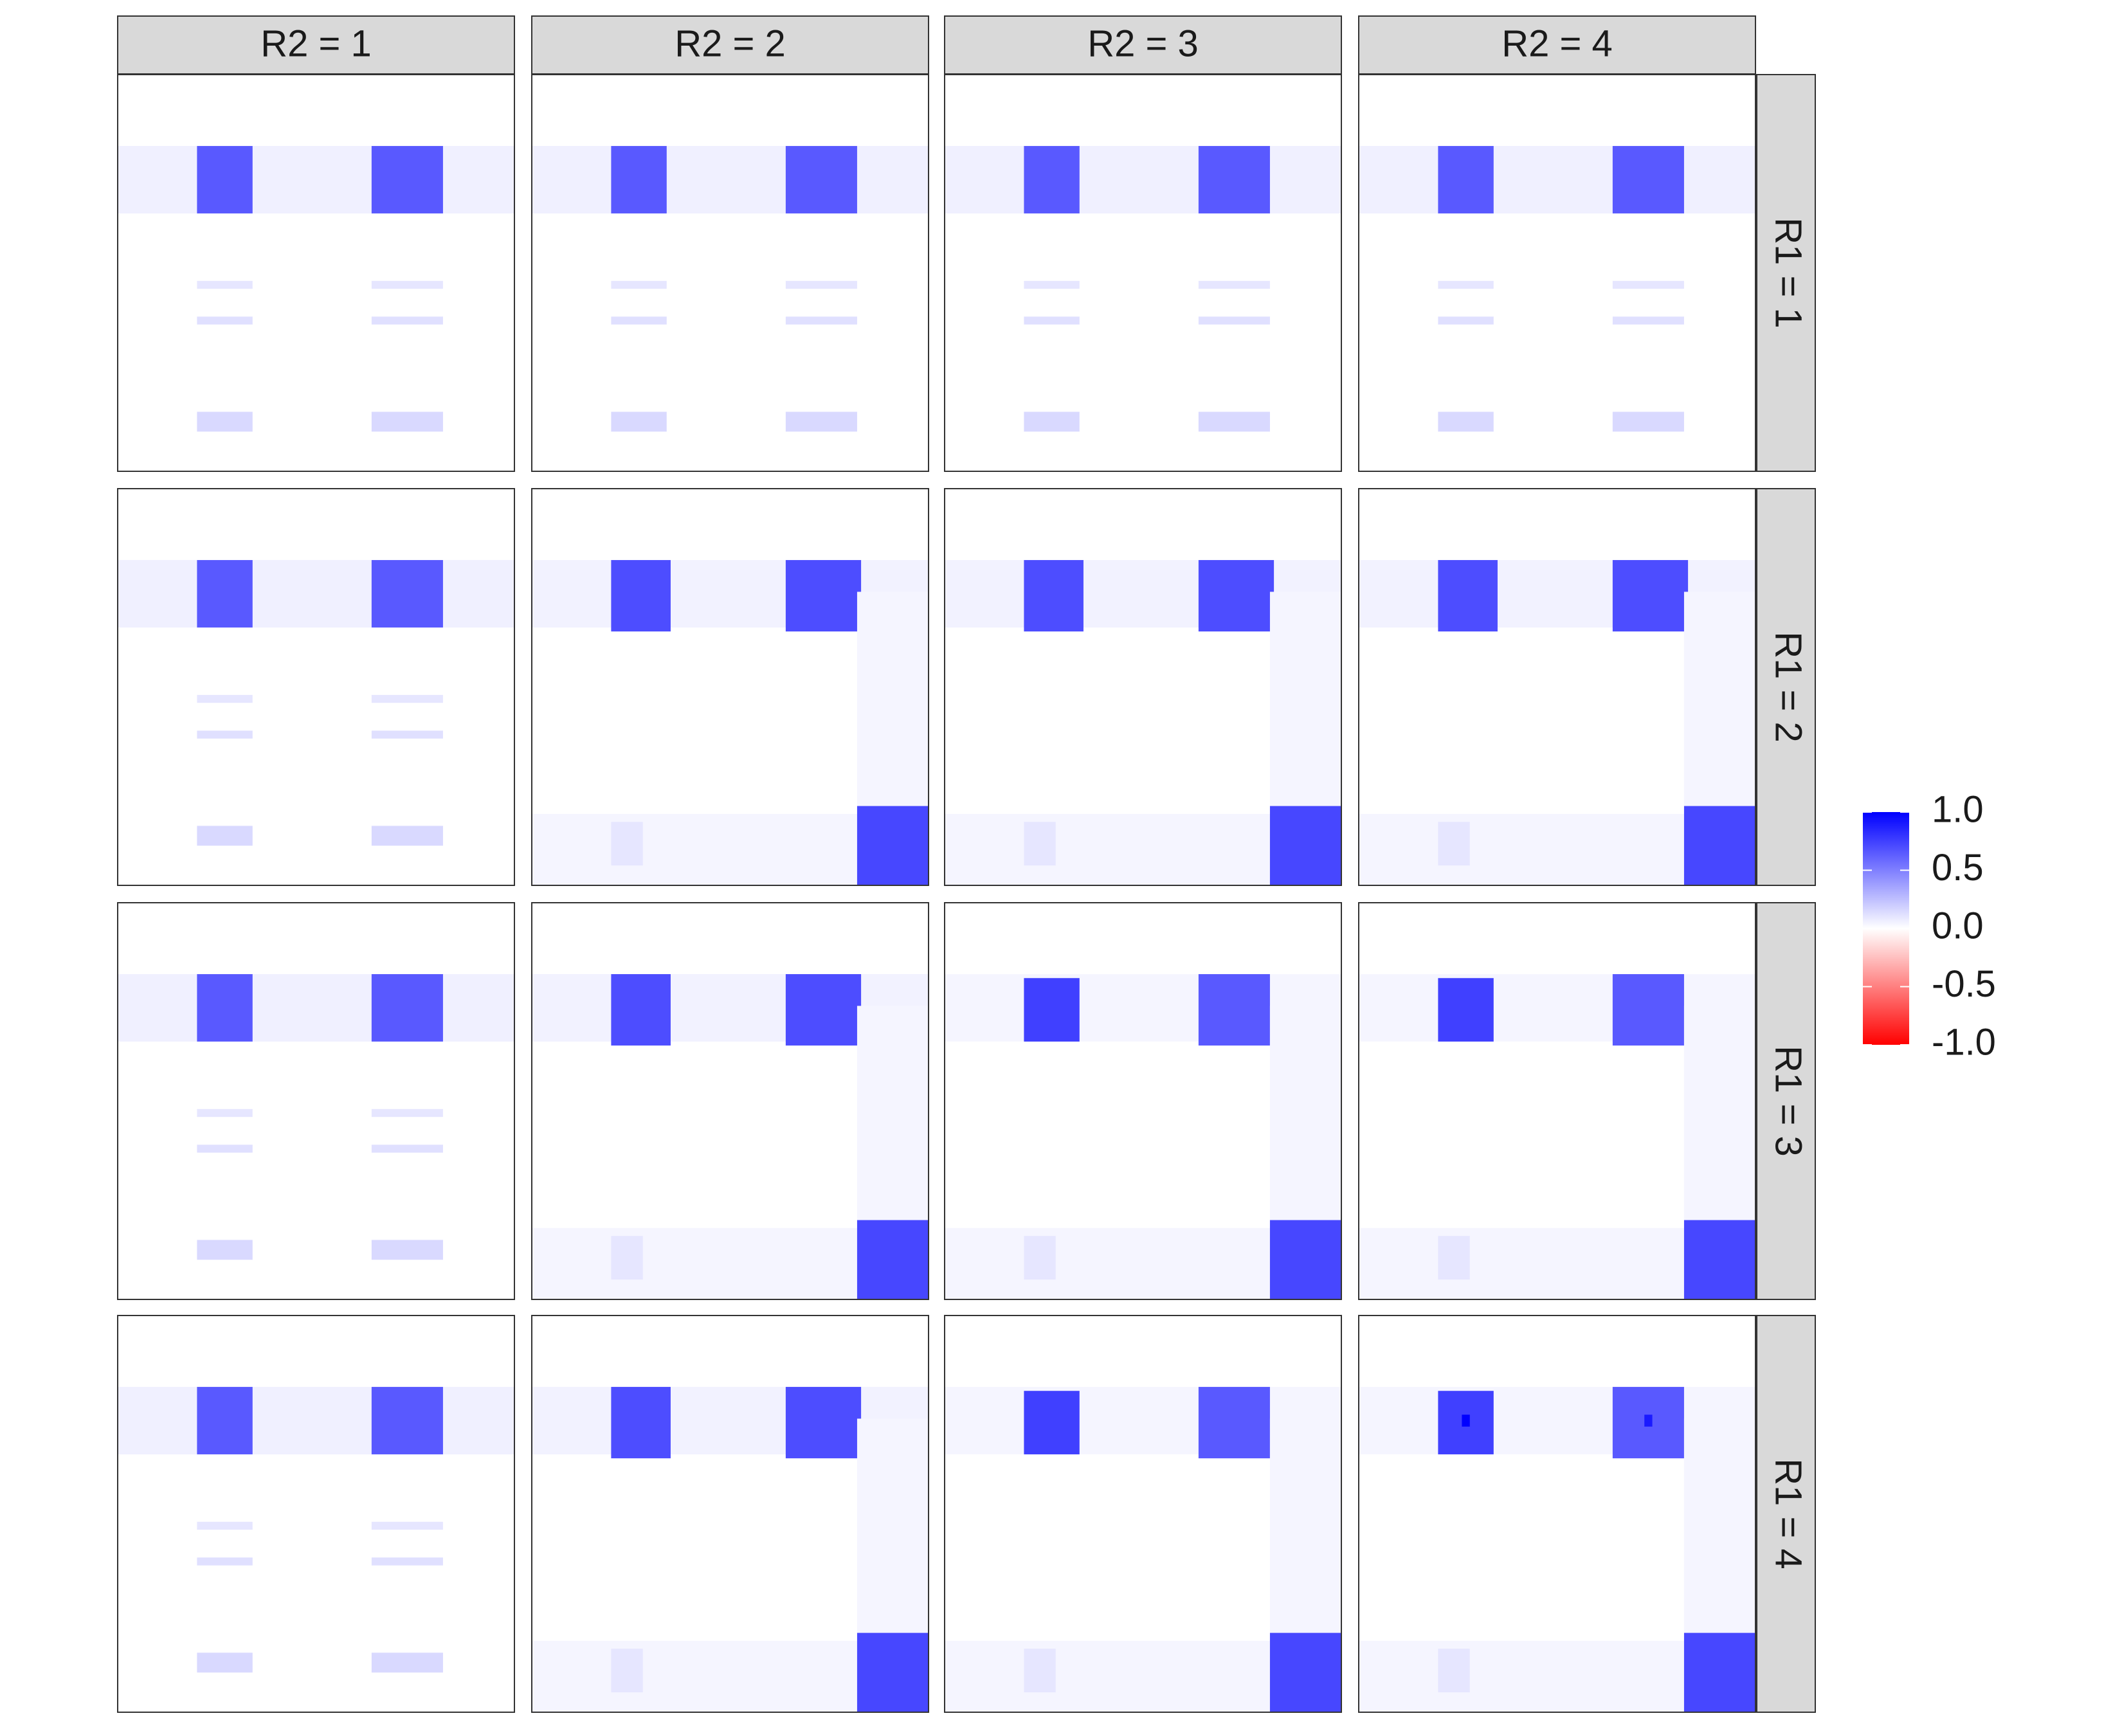  I want to click on colorbar-label: 0.5, so click(1958, 868).